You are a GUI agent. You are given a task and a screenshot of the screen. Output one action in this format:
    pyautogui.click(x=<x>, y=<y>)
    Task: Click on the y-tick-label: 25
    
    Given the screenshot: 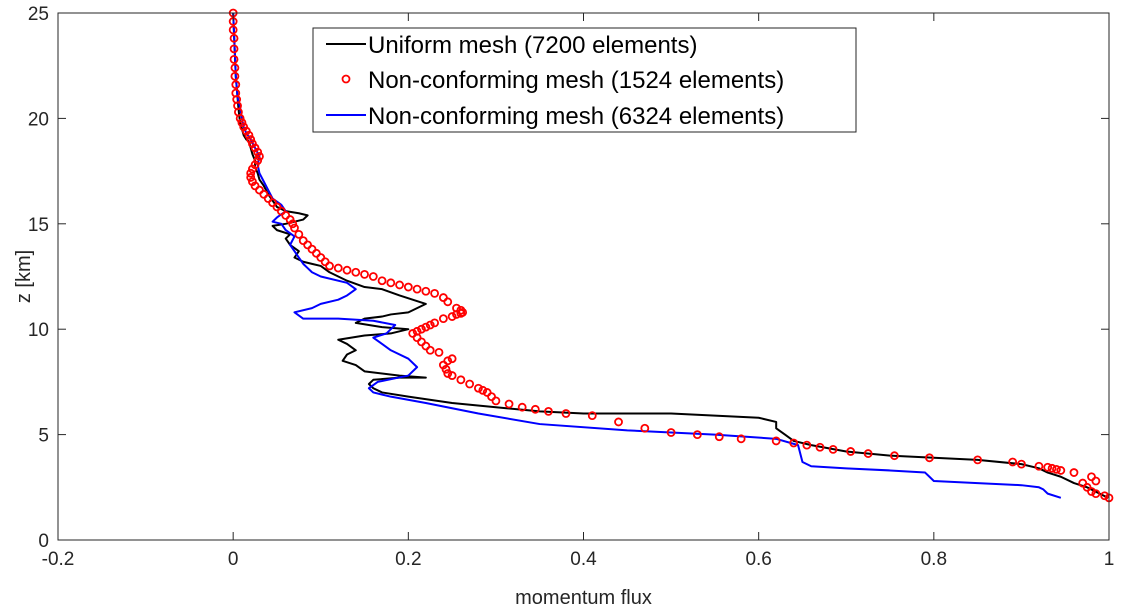 What is the action you would take?
    pyautogui.click(x=38, y=14)
    